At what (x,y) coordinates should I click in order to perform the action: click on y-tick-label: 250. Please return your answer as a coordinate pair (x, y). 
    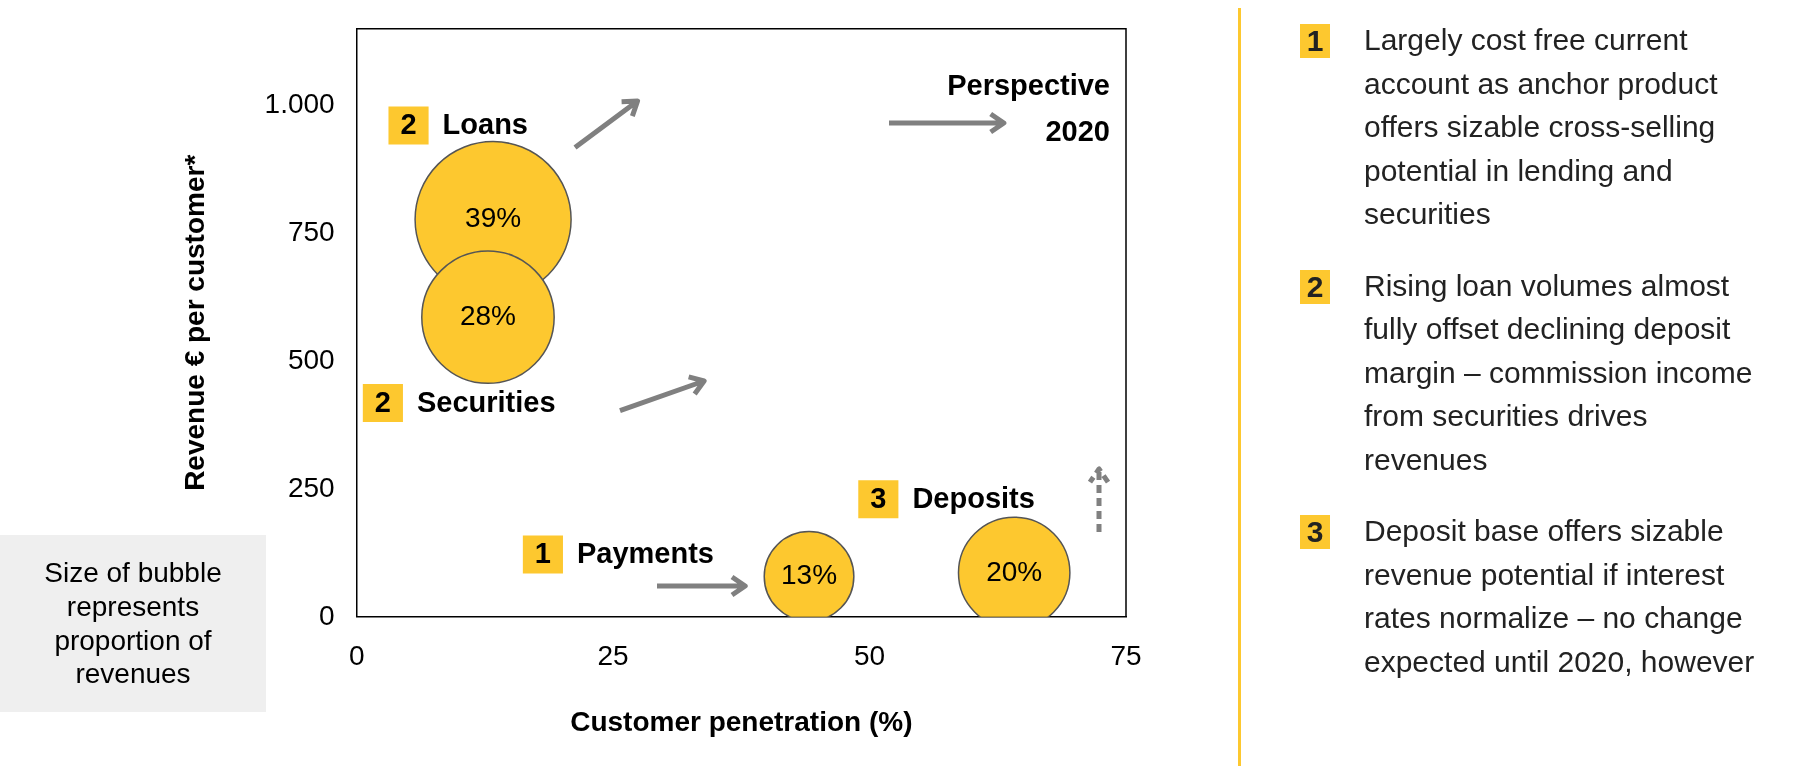
    Looking at the image, I should click on (311, 487).